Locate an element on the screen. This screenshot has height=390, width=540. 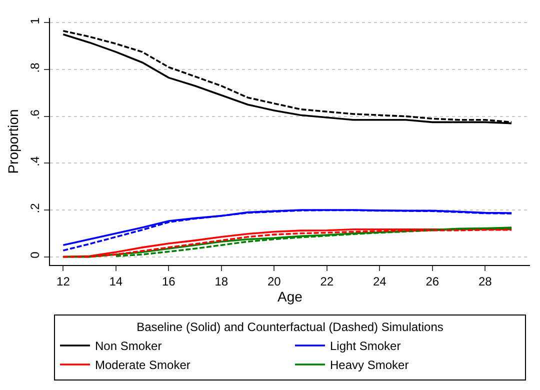
legend-label: Heavy Smoker is located at coordinates (369, 365).